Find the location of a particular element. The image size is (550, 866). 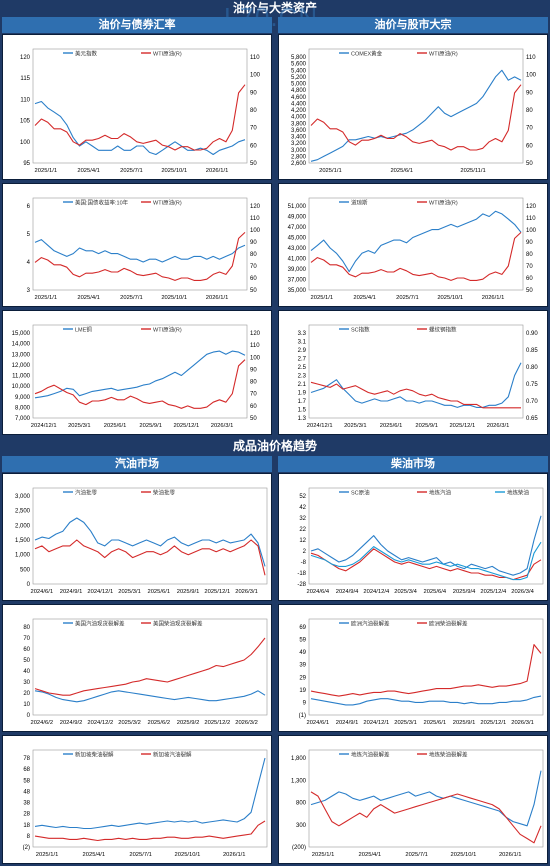

y-tick-label-left: -18 is located at coordinates (301, 574).